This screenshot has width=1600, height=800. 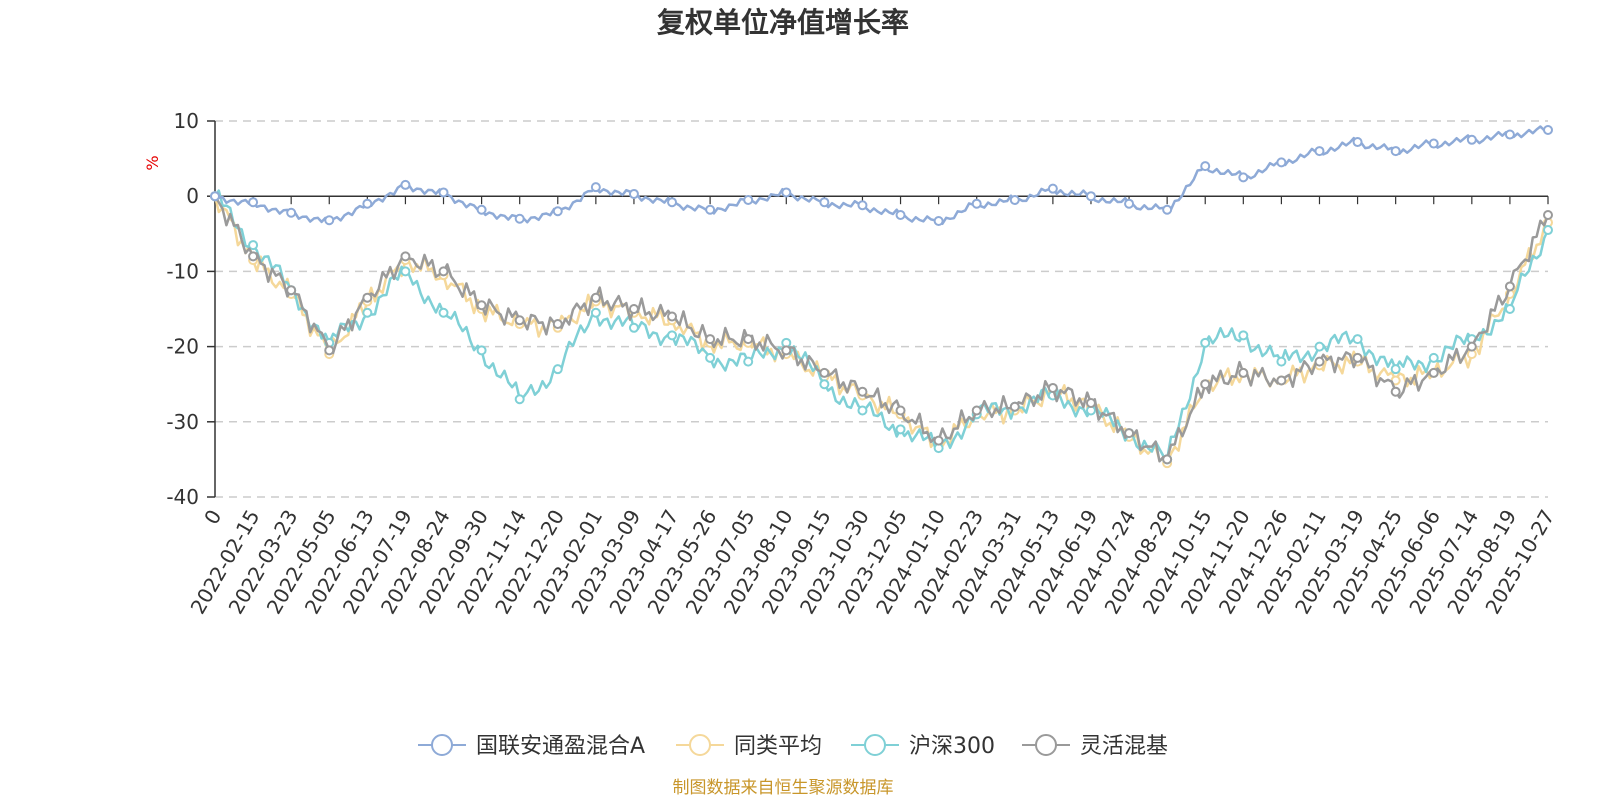 I want to click on legend: 国联安通盈混合A 同类平均 沪深300 灵活混基, so click(x=793, y=746).